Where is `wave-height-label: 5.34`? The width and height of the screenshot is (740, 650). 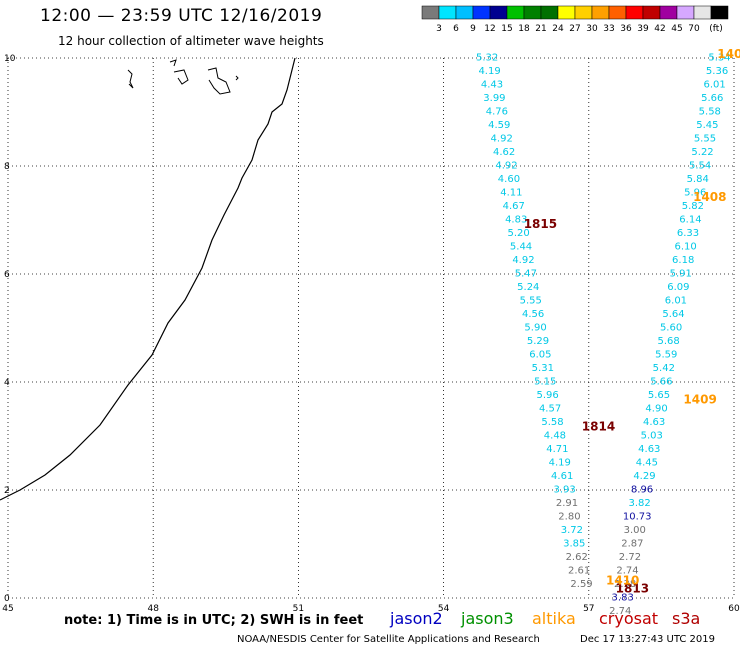 wave-height-label: 5.34 is located at coordinates (719, 58).